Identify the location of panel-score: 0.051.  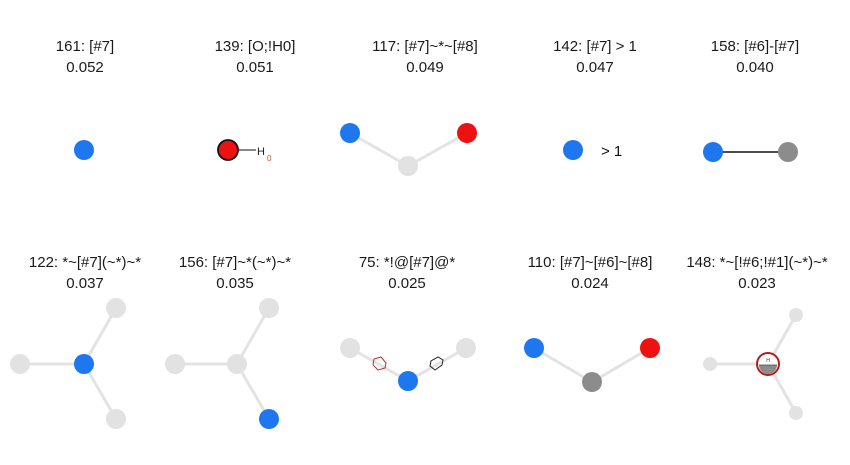
(255, 67).